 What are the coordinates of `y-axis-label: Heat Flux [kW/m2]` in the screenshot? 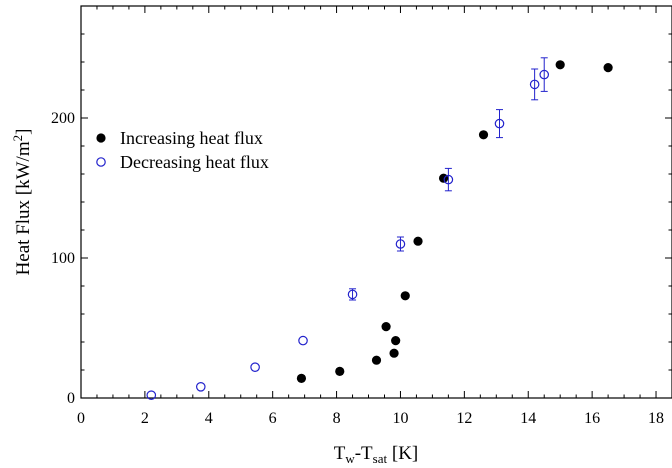 It's located at (22, 202).